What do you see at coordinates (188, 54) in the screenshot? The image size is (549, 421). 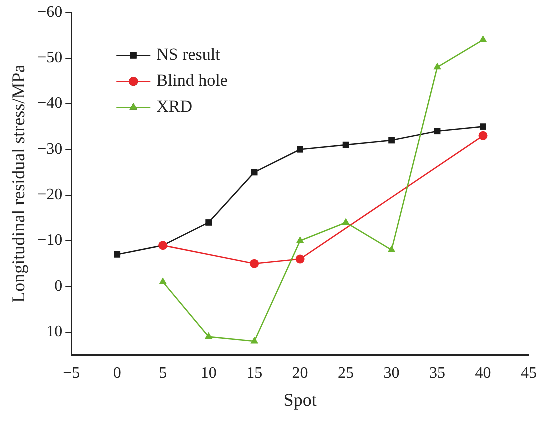 I see `legend-label: NS result` at bounding box center [188, 54].